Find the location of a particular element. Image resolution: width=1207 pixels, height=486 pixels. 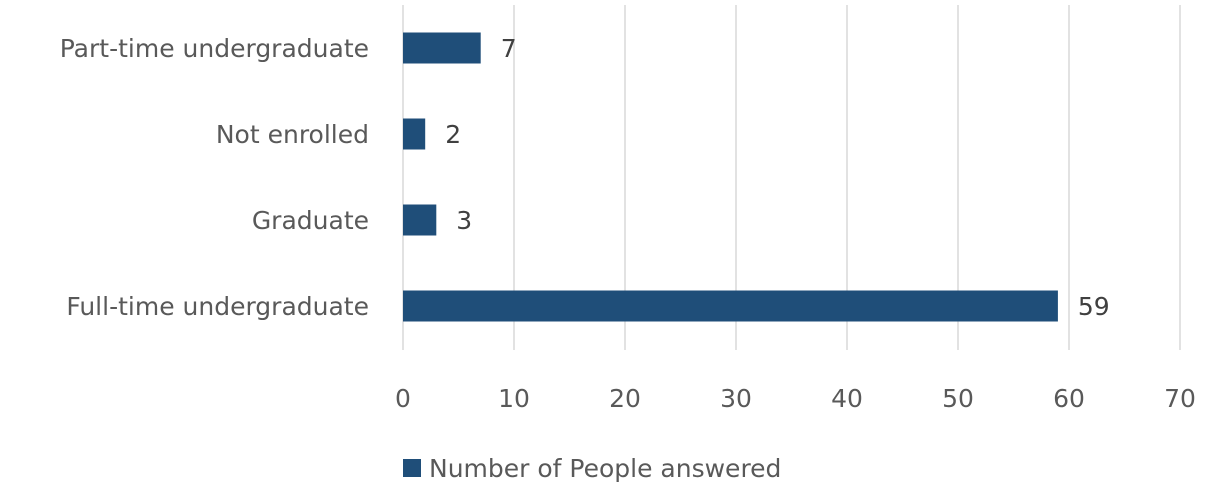

category-label: Graduate is located at coordinates (310, 220).